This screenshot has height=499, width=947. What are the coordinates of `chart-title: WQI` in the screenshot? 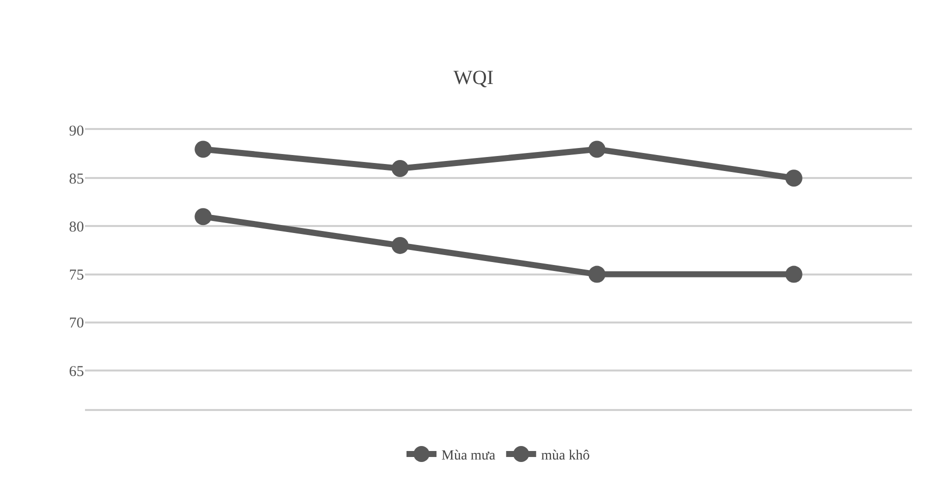 It's located at (474, 77).